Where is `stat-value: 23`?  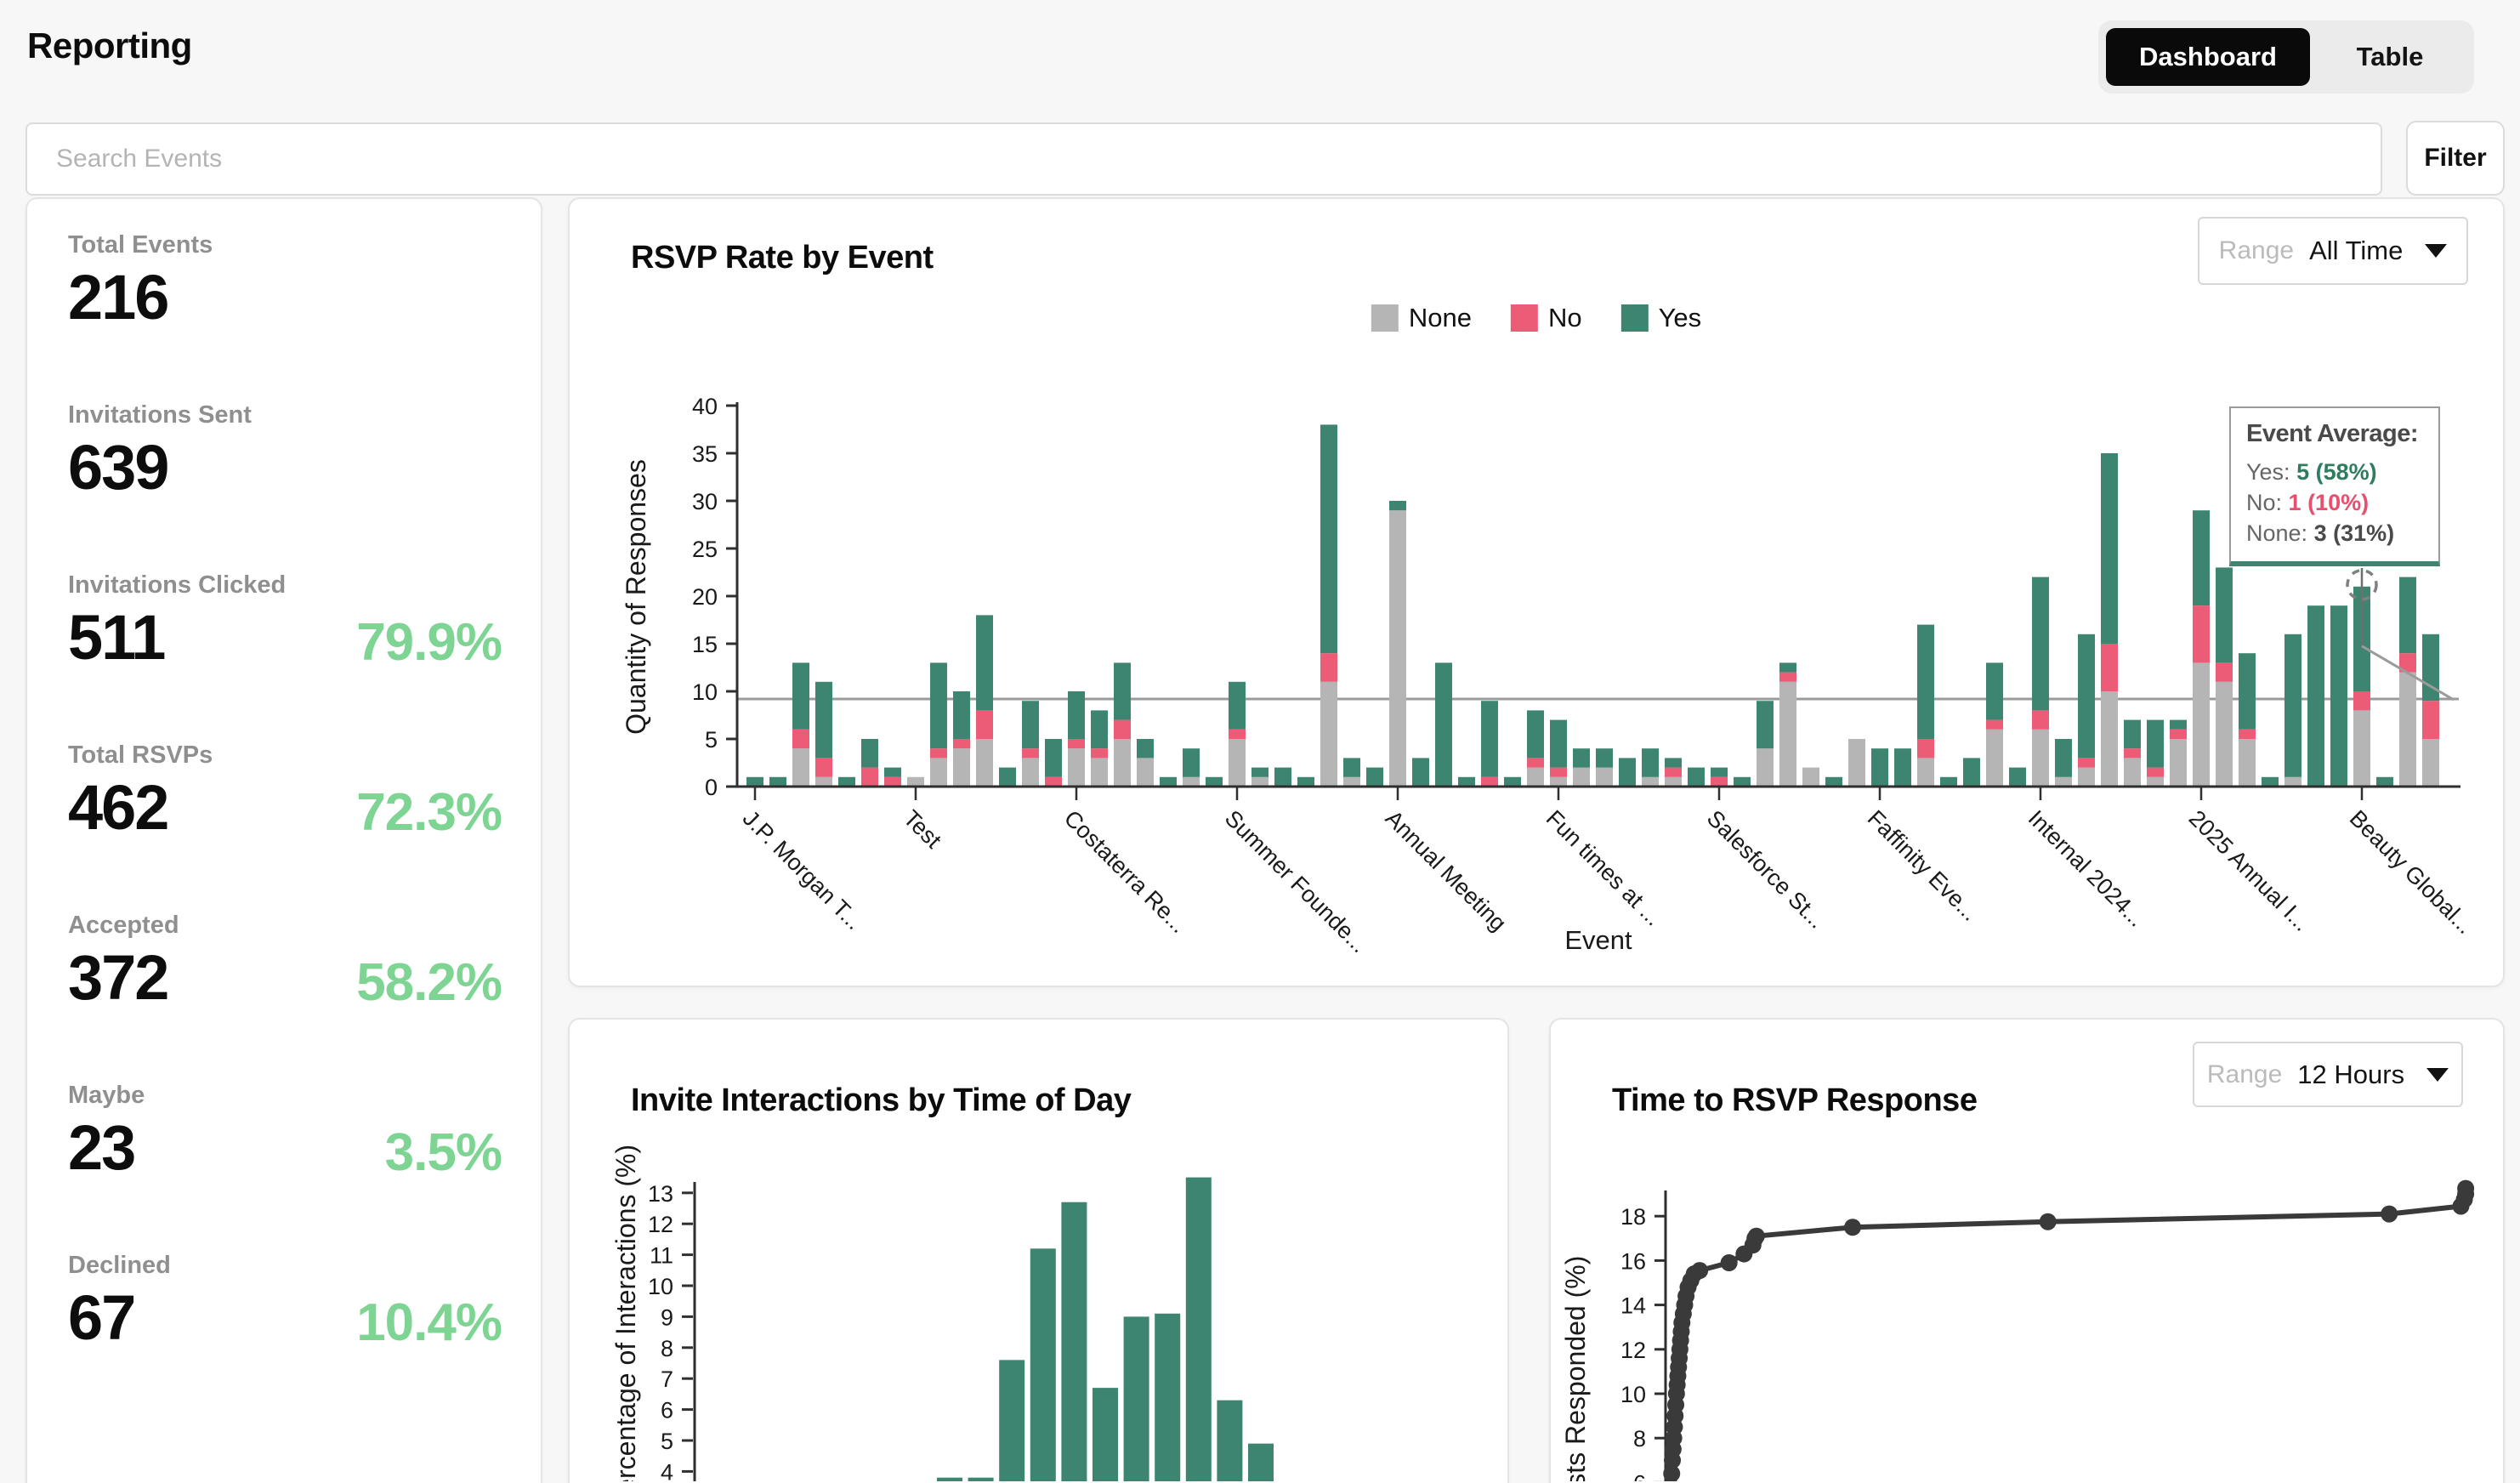
stat-value: 23 is located at coordinates (102, 1147).